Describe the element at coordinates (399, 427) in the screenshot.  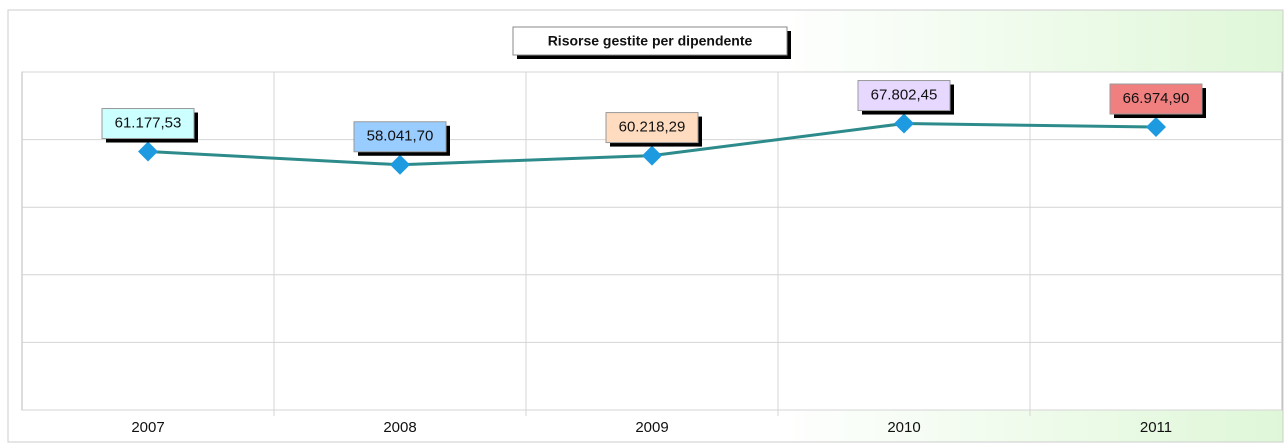
I see `x-tick-label: 2008` at that location.